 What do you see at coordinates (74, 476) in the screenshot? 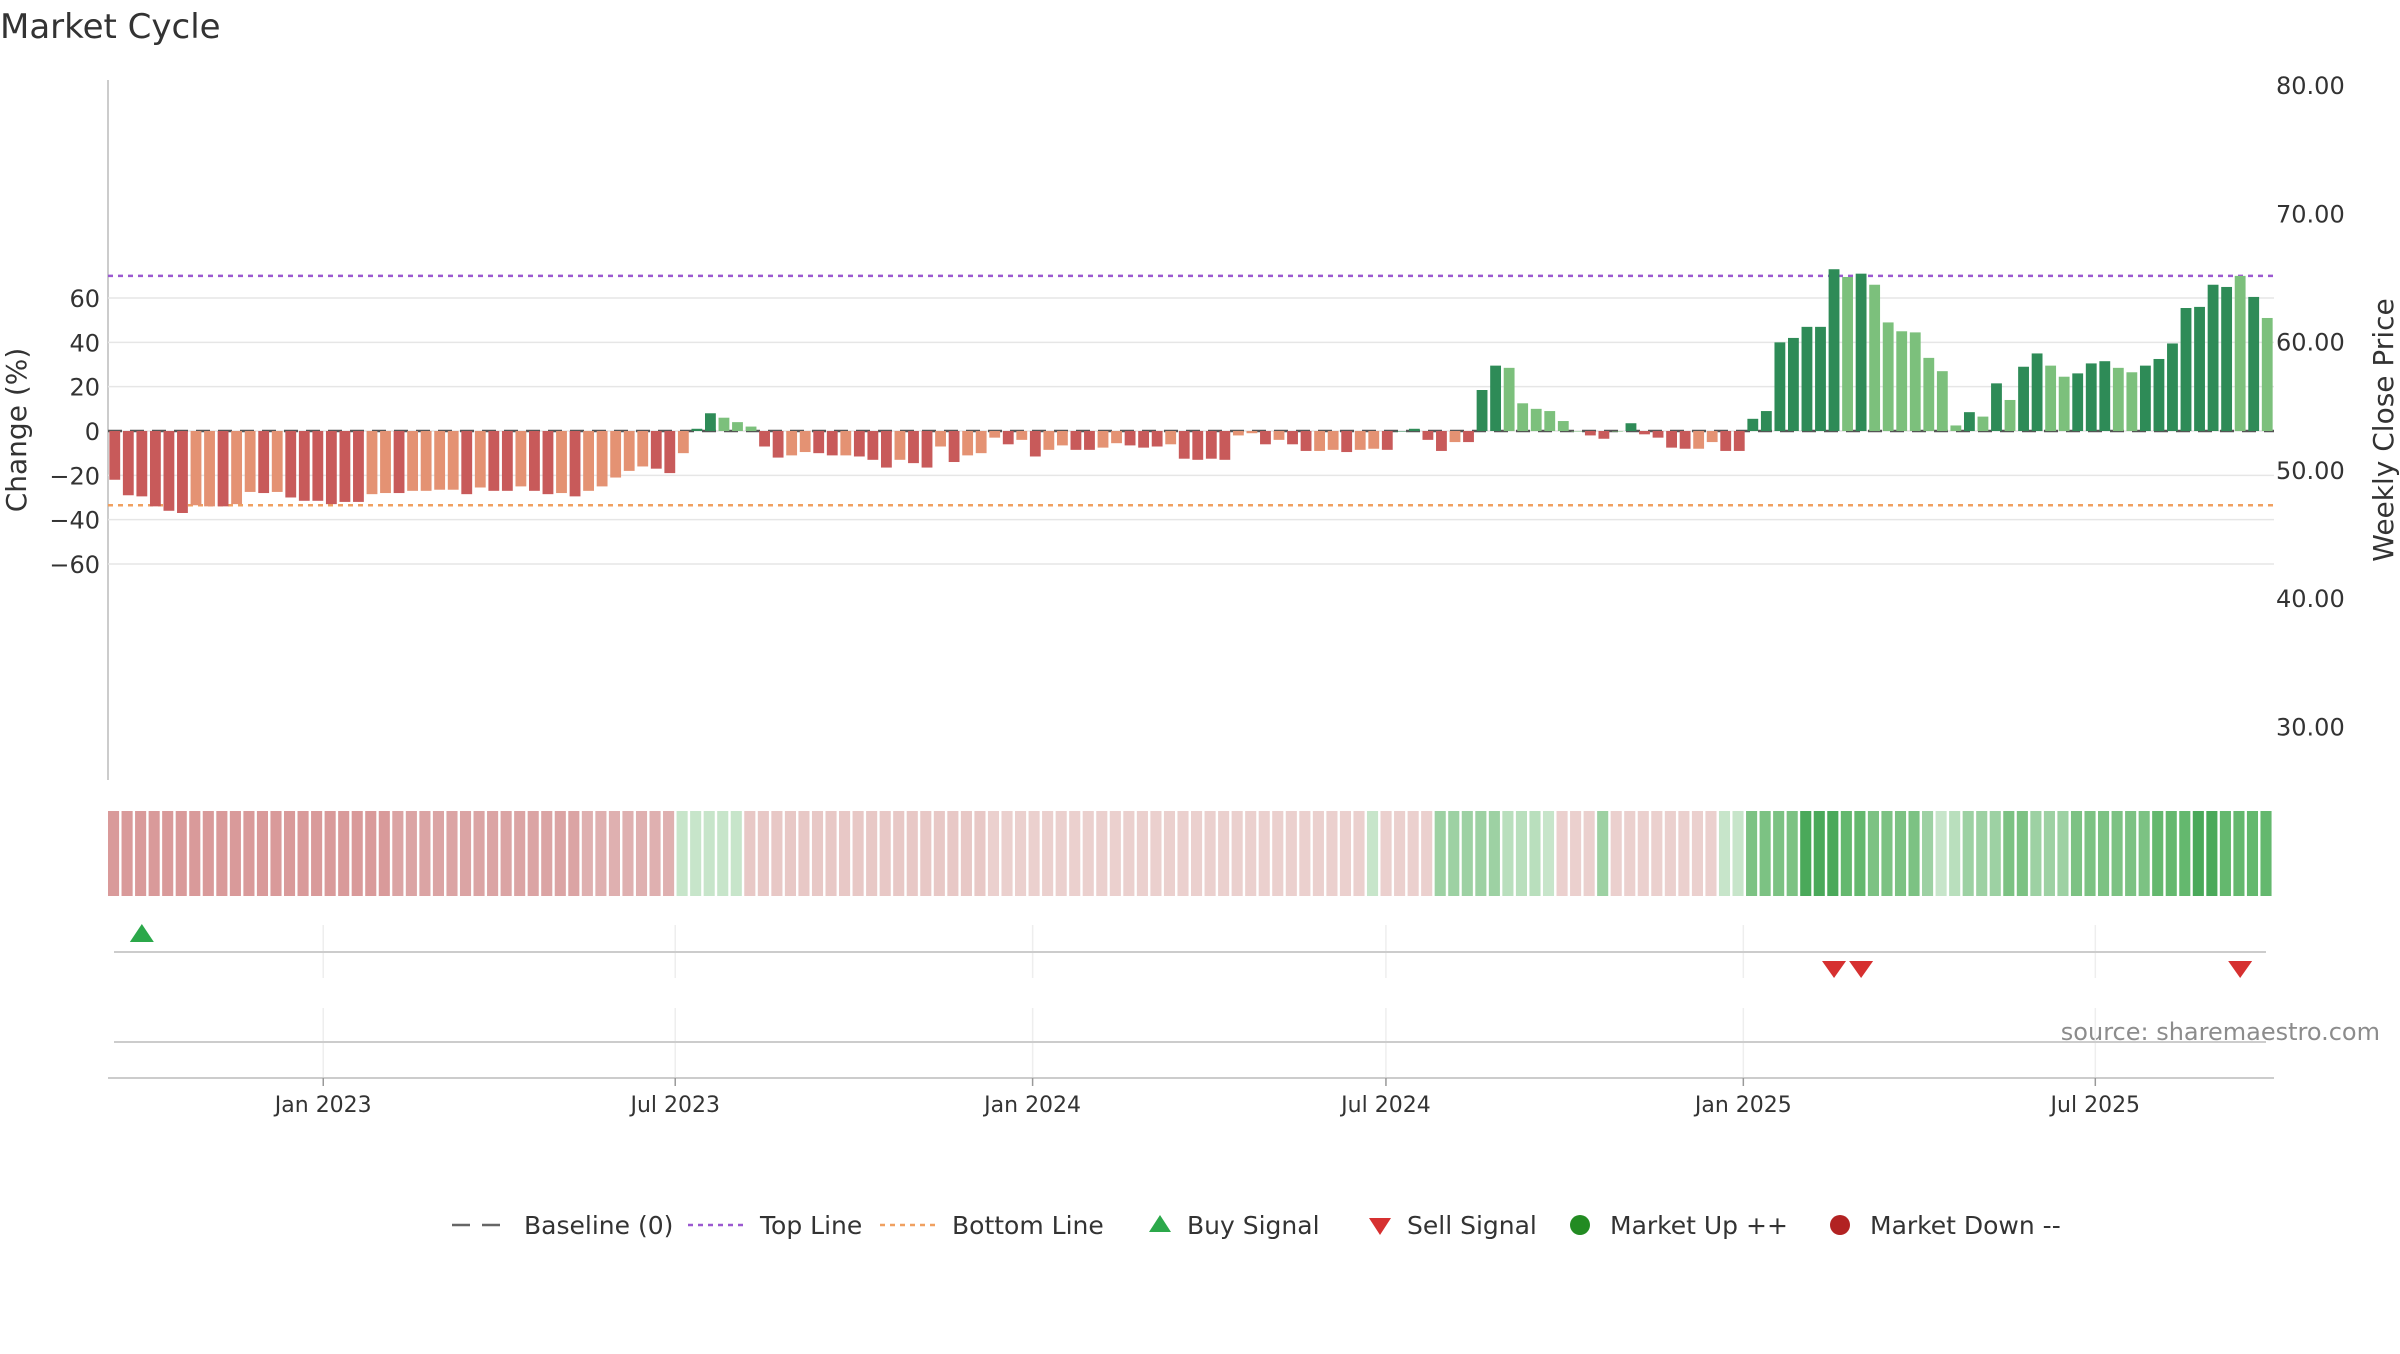
I see `y-tick-label: −20` at bounding box center [74, 476].